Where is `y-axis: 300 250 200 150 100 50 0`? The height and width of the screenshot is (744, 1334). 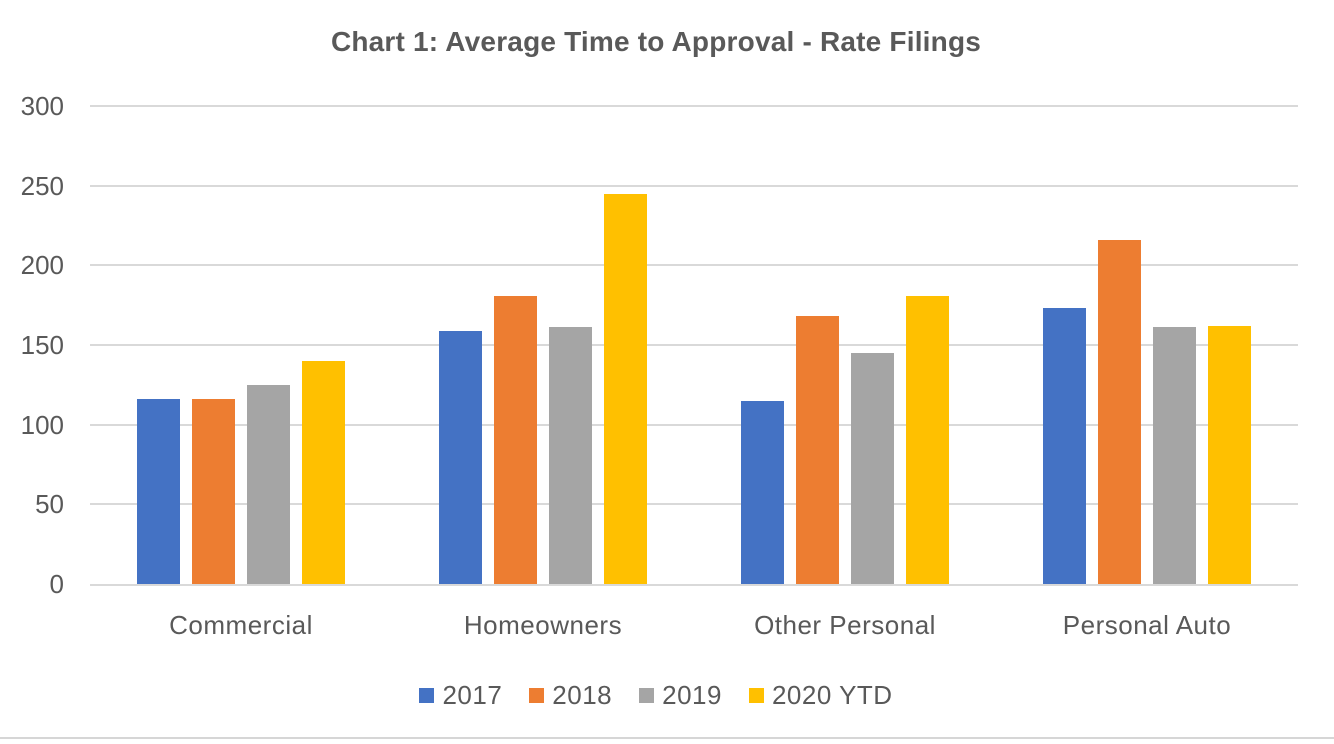
y-axis: 300 250 200 150 100 50 0 is located at coordinates (32, 345).